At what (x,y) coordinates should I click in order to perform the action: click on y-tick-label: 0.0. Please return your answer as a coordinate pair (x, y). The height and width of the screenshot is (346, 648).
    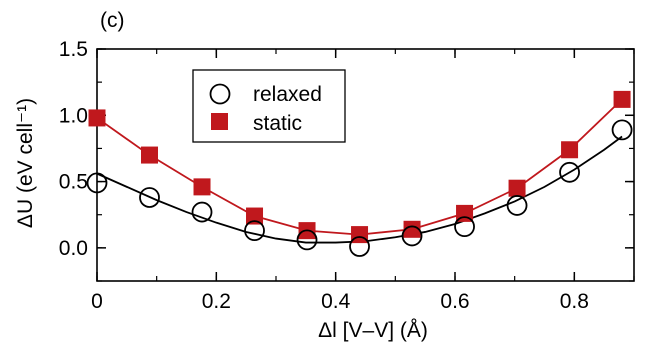
    Looking at the image, I should click on (73, 248).